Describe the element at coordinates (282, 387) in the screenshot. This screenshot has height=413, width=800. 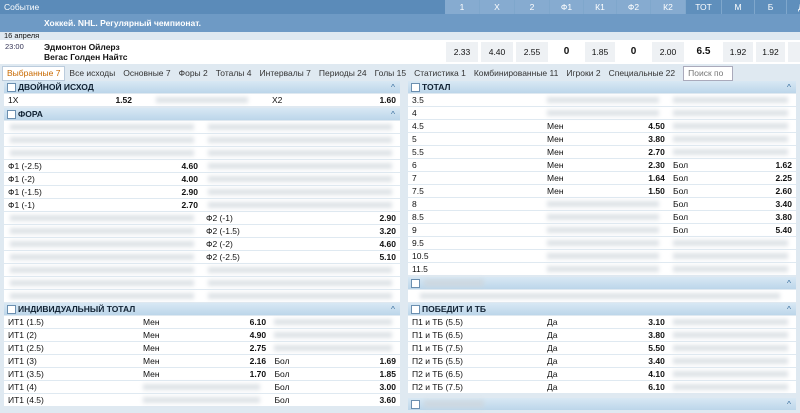
I see `outcome-name: Бол` at that location.